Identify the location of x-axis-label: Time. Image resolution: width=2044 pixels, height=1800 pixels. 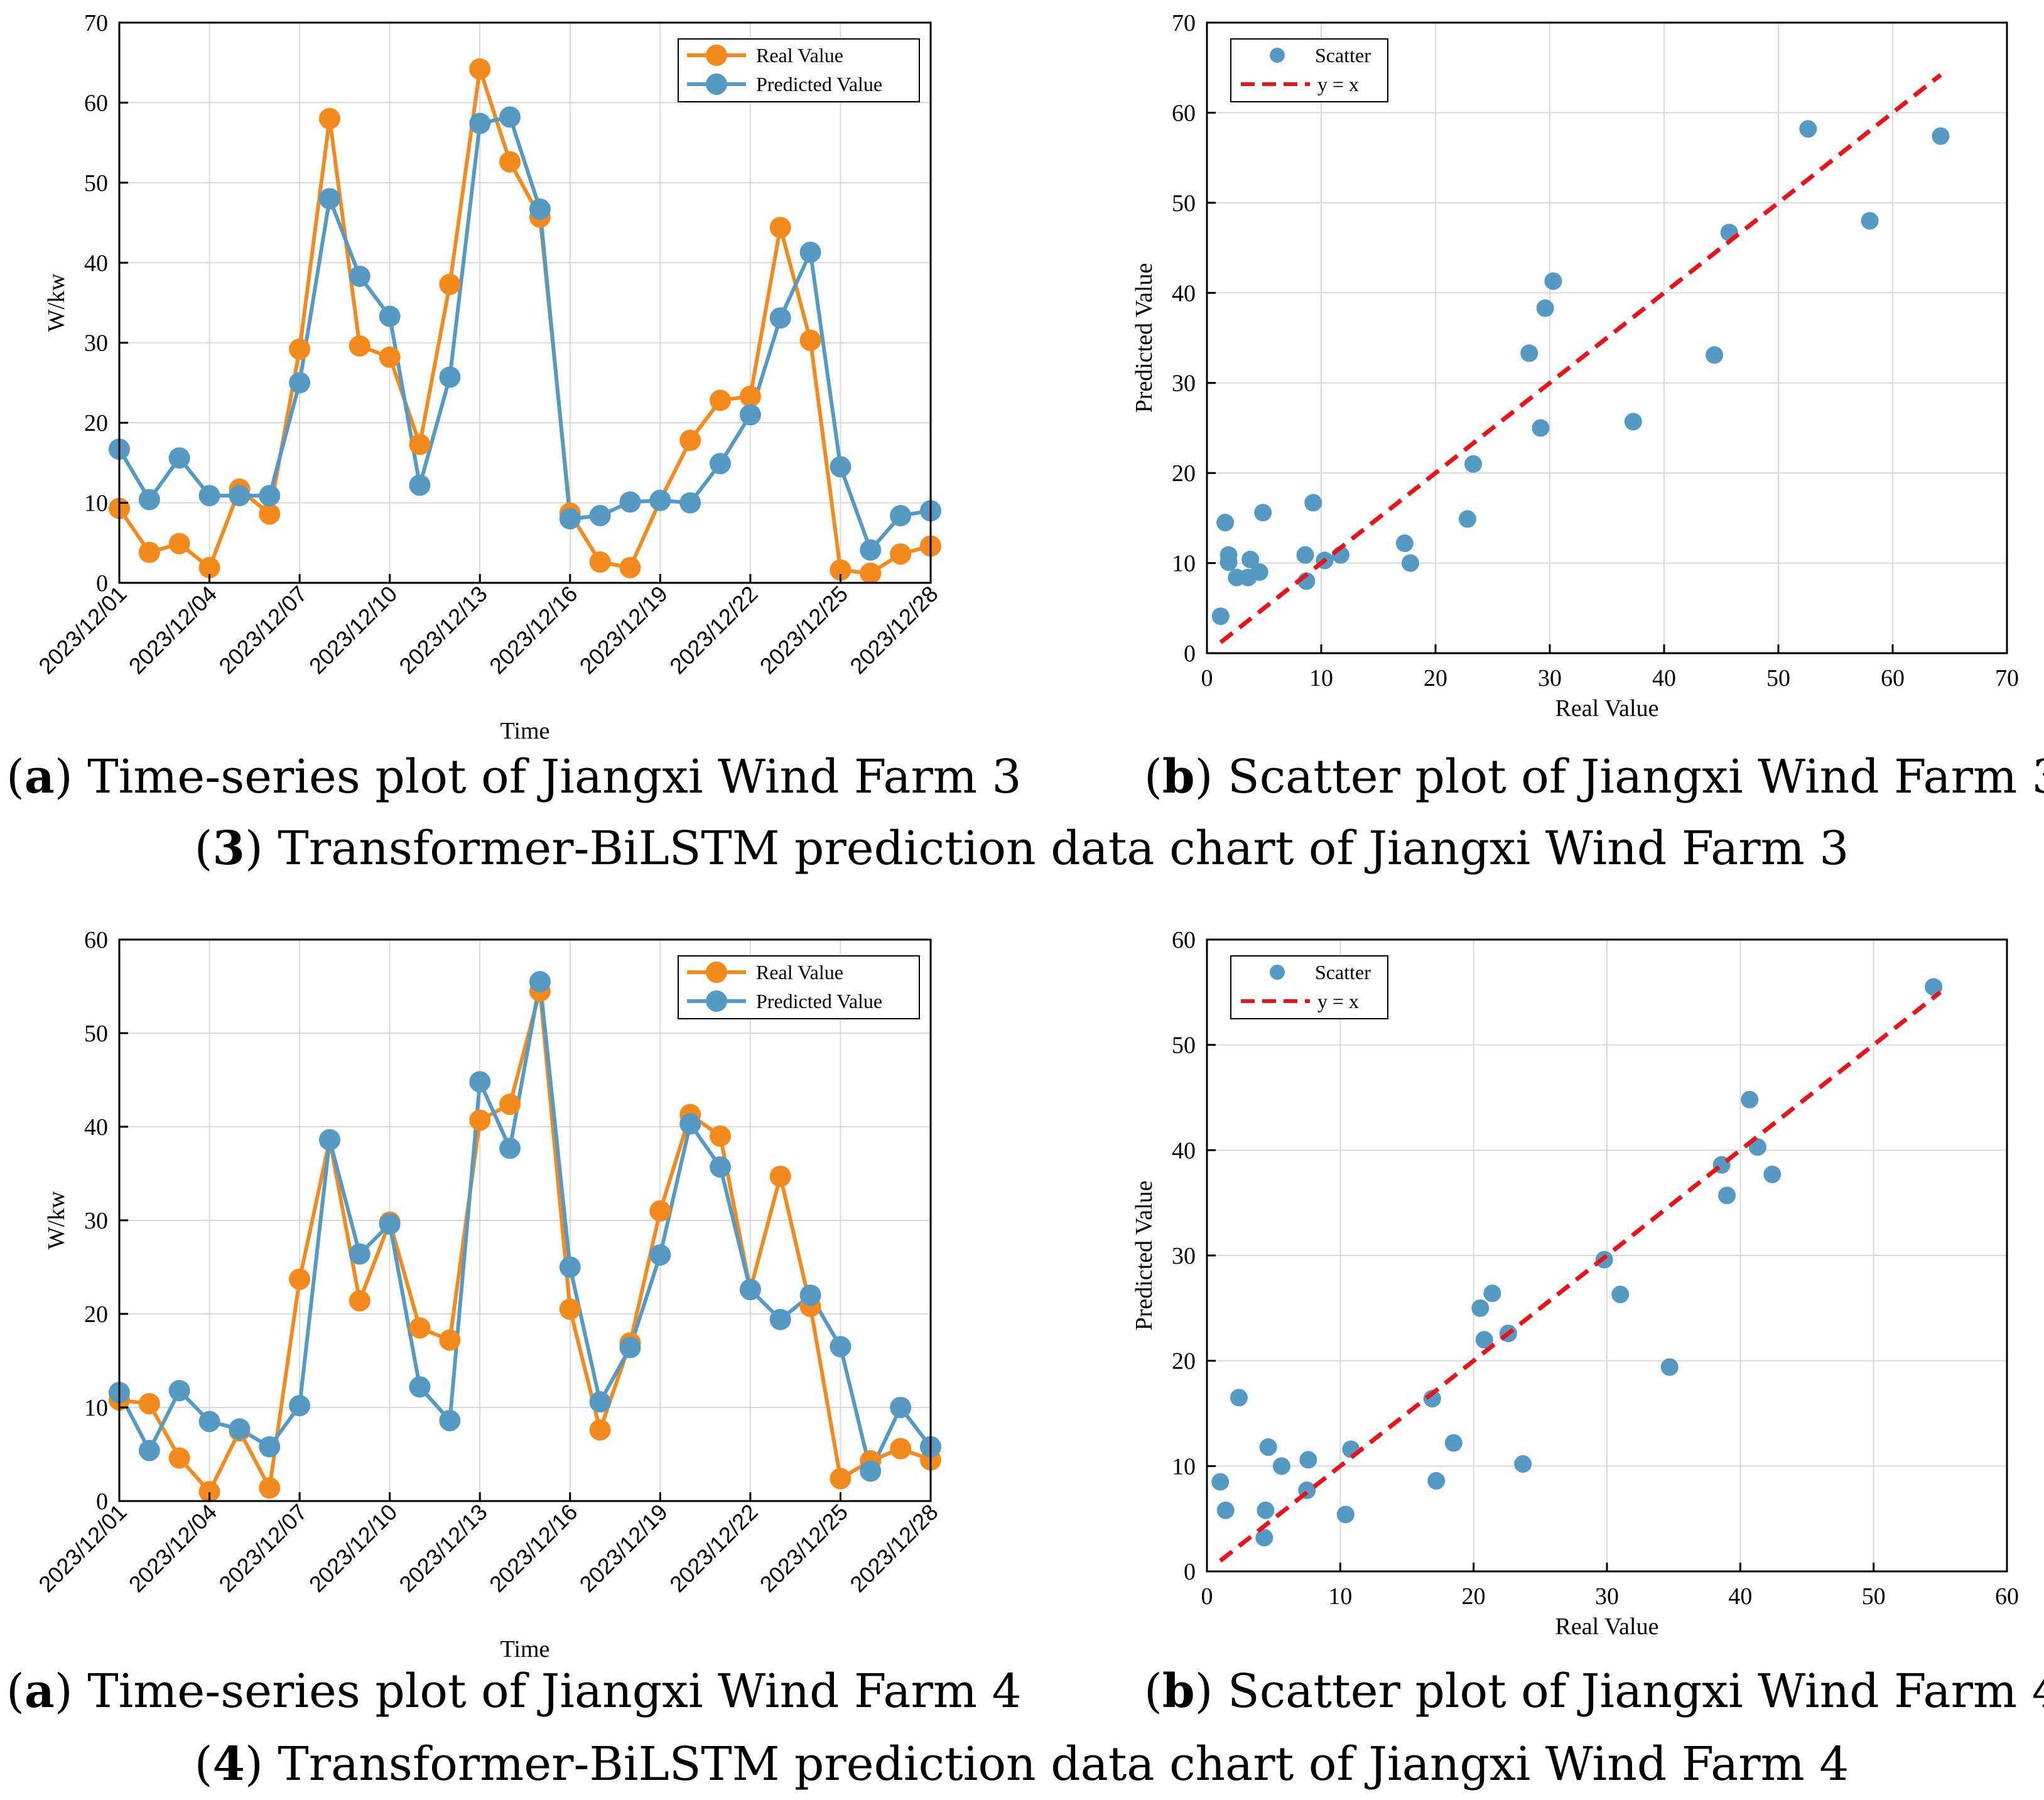
(525, 1649).